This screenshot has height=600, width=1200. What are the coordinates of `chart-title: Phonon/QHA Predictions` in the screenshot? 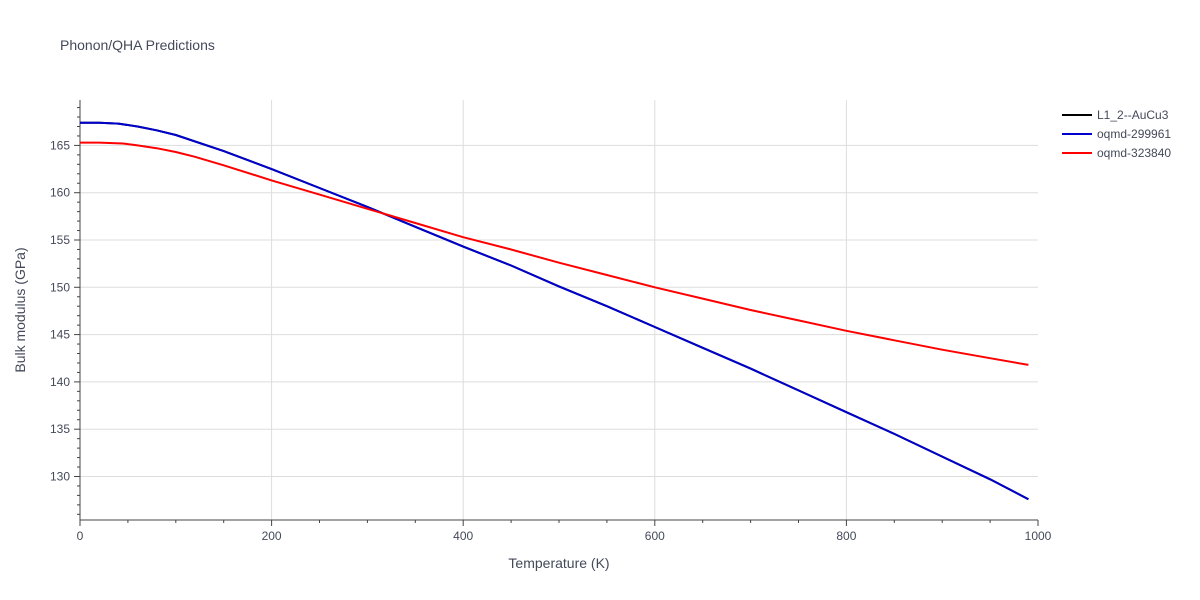 It's located at (137, 45).